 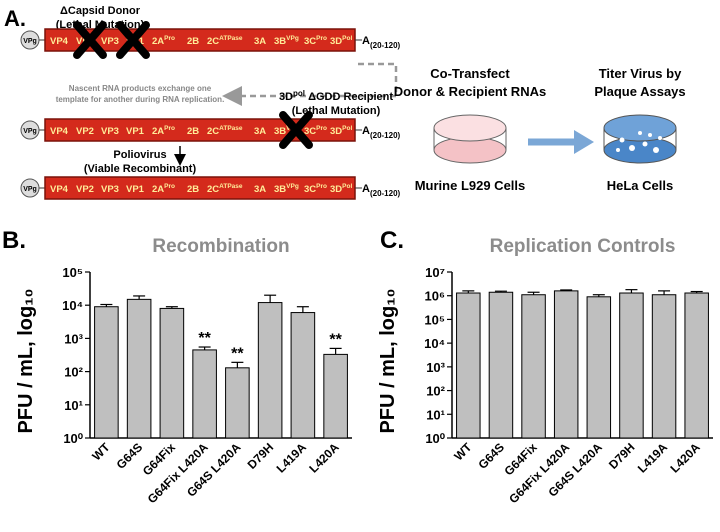 I want to click on dish-right, so click(x=640, y=139).